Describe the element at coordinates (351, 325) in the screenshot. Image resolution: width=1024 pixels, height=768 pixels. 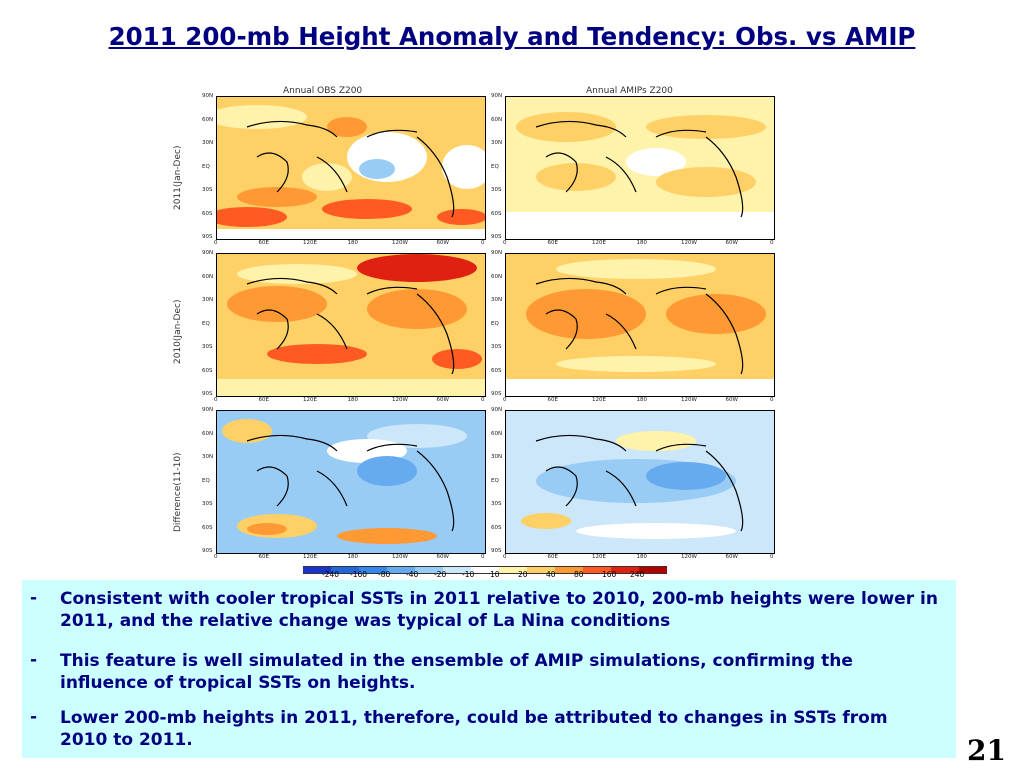
I see `map-obs-2010` at that location.